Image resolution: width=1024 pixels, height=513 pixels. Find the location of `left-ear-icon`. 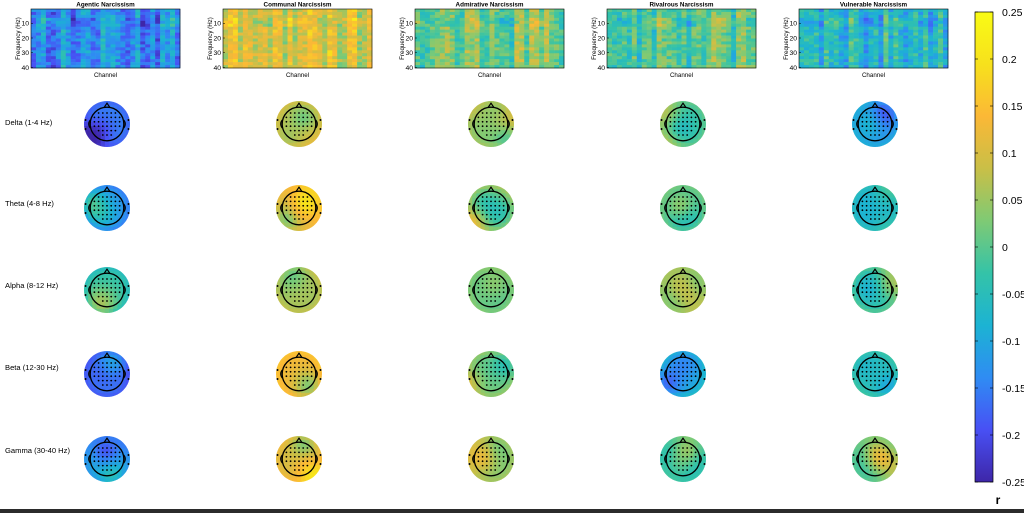

left-ear-icon is located at coordinates (281, 124).